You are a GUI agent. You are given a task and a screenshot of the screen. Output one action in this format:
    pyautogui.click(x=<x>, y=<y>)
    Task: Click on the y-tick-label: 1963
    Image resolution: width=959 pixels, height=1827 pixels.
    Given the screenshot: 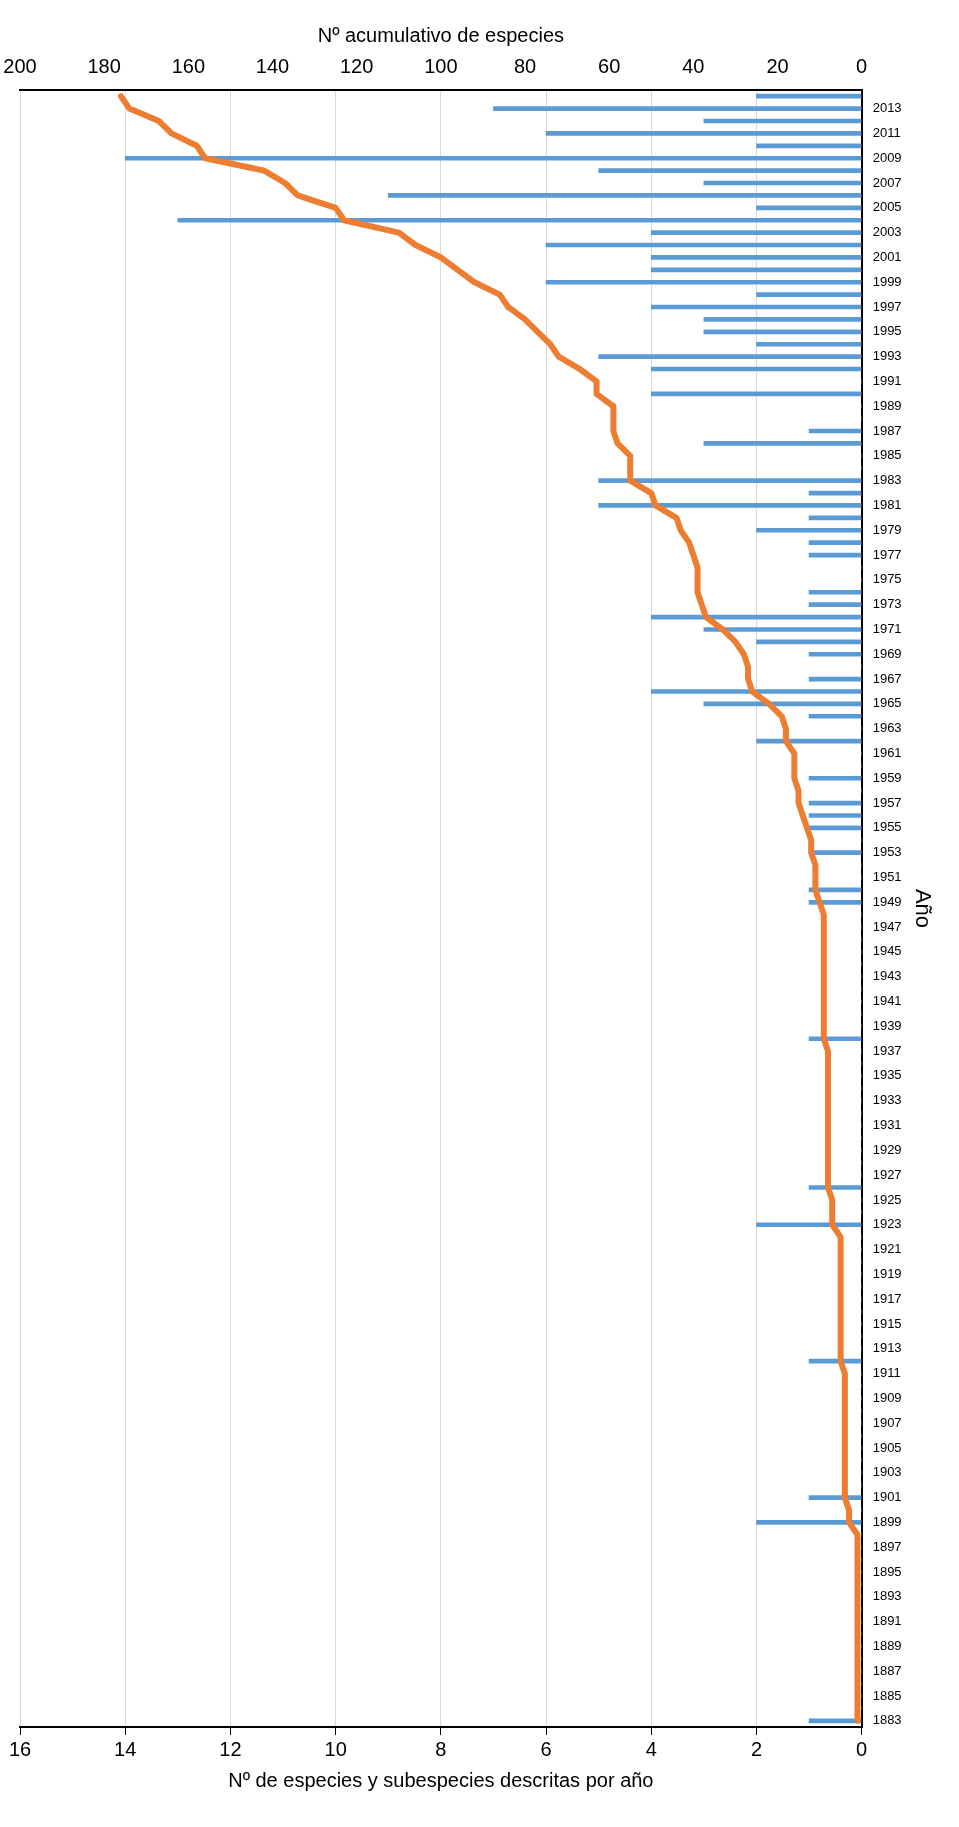 What is the action you would take?
    pyautogui.click(x=887, y=728)
    